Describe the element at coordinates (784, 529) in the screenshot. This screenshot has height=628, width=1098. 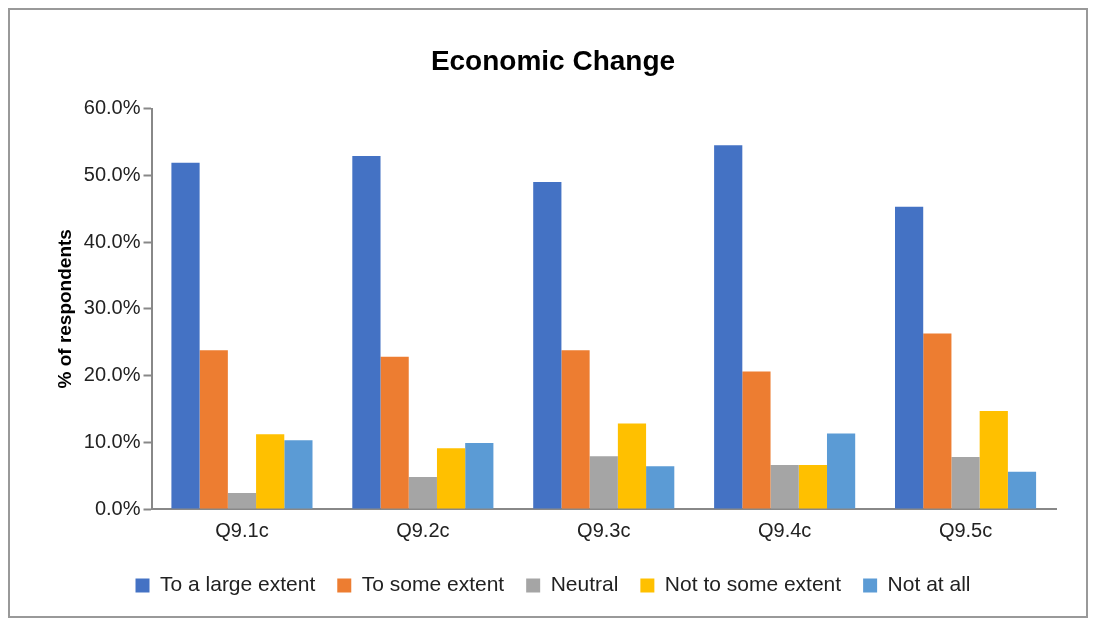
I see `x-tick-label: Q9.4c` at that location.